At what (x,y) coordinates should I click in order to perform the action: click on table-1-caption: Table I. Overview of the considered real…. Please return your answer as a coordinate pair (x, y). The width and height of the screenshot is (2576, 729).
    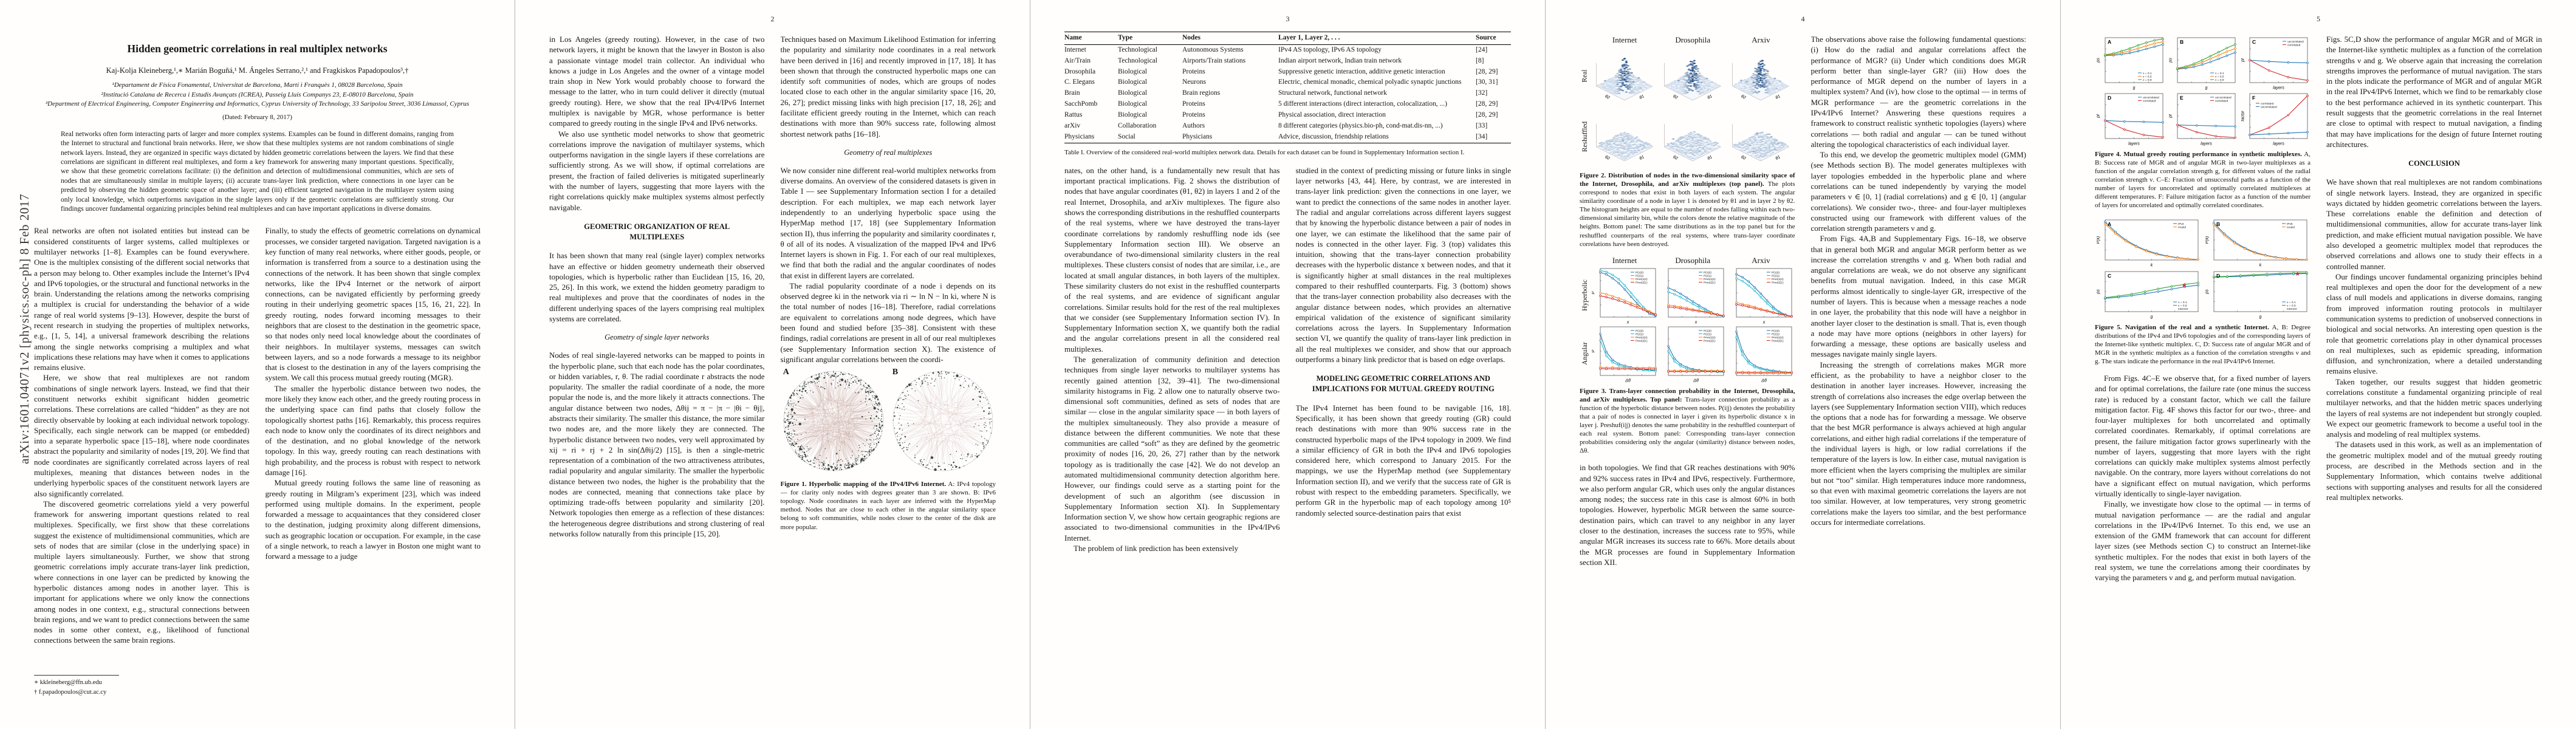
    Looking at the image, I should click on (1264, 152).